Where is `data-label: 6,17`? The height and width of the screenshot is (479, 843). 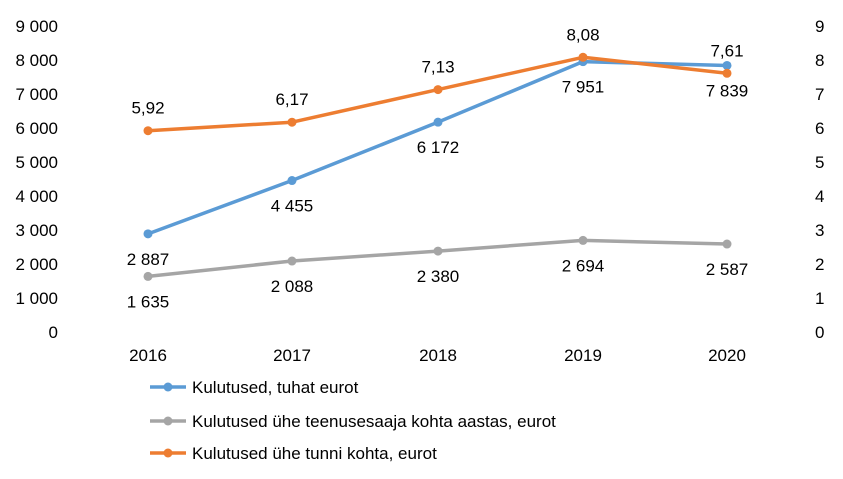
data-label: 6,17 is located at coordinates (291, 99).